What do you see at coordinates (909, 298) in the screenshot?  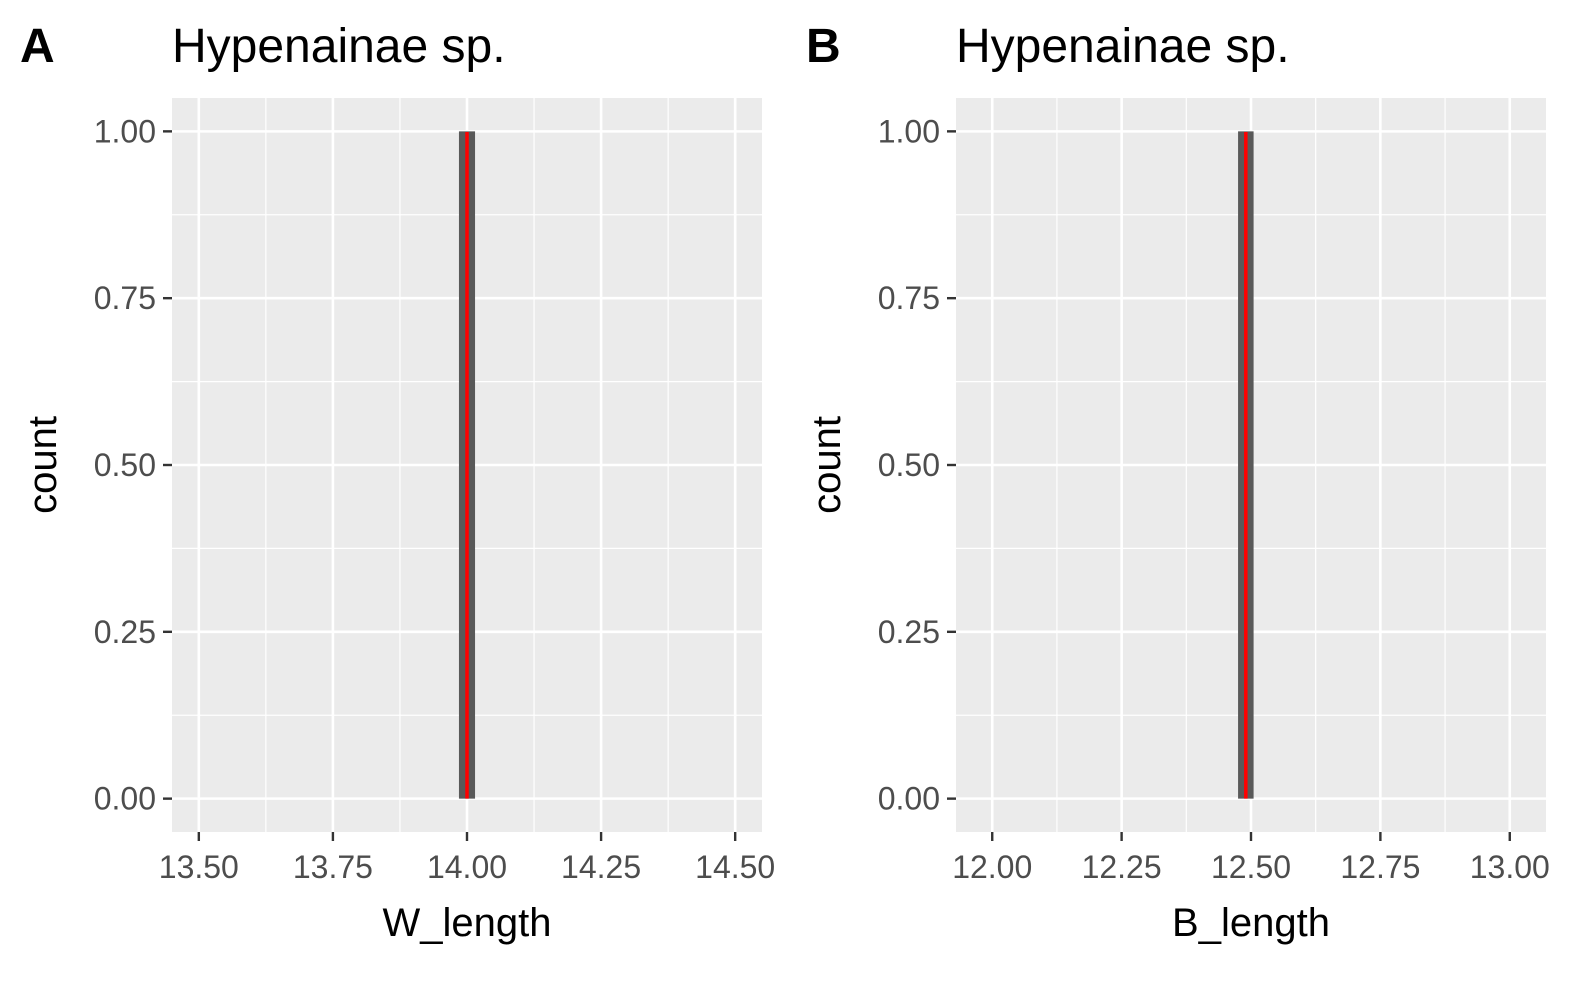 I see `panel-b-y-tick-label: 0.75` at bounding box center [909, 298].